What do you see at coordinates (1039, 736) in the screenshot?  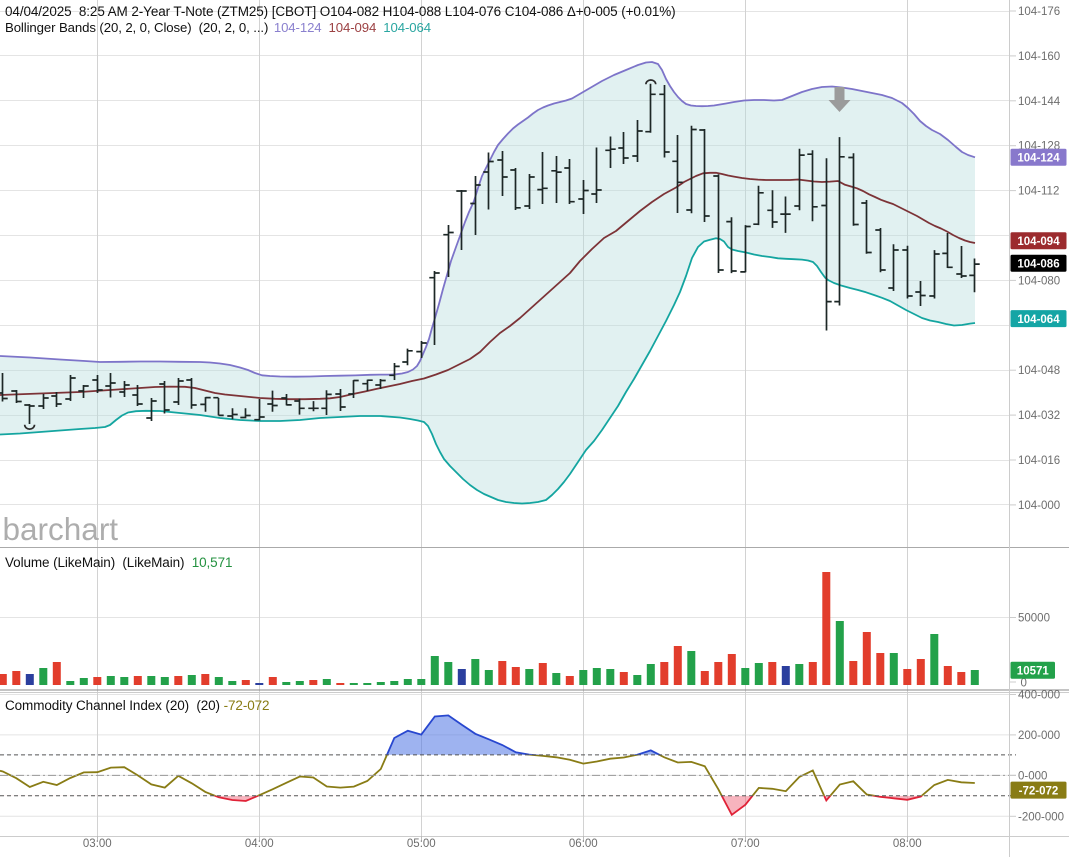 I see `svg-text: 200-000` at bounding box center [1039, 736].